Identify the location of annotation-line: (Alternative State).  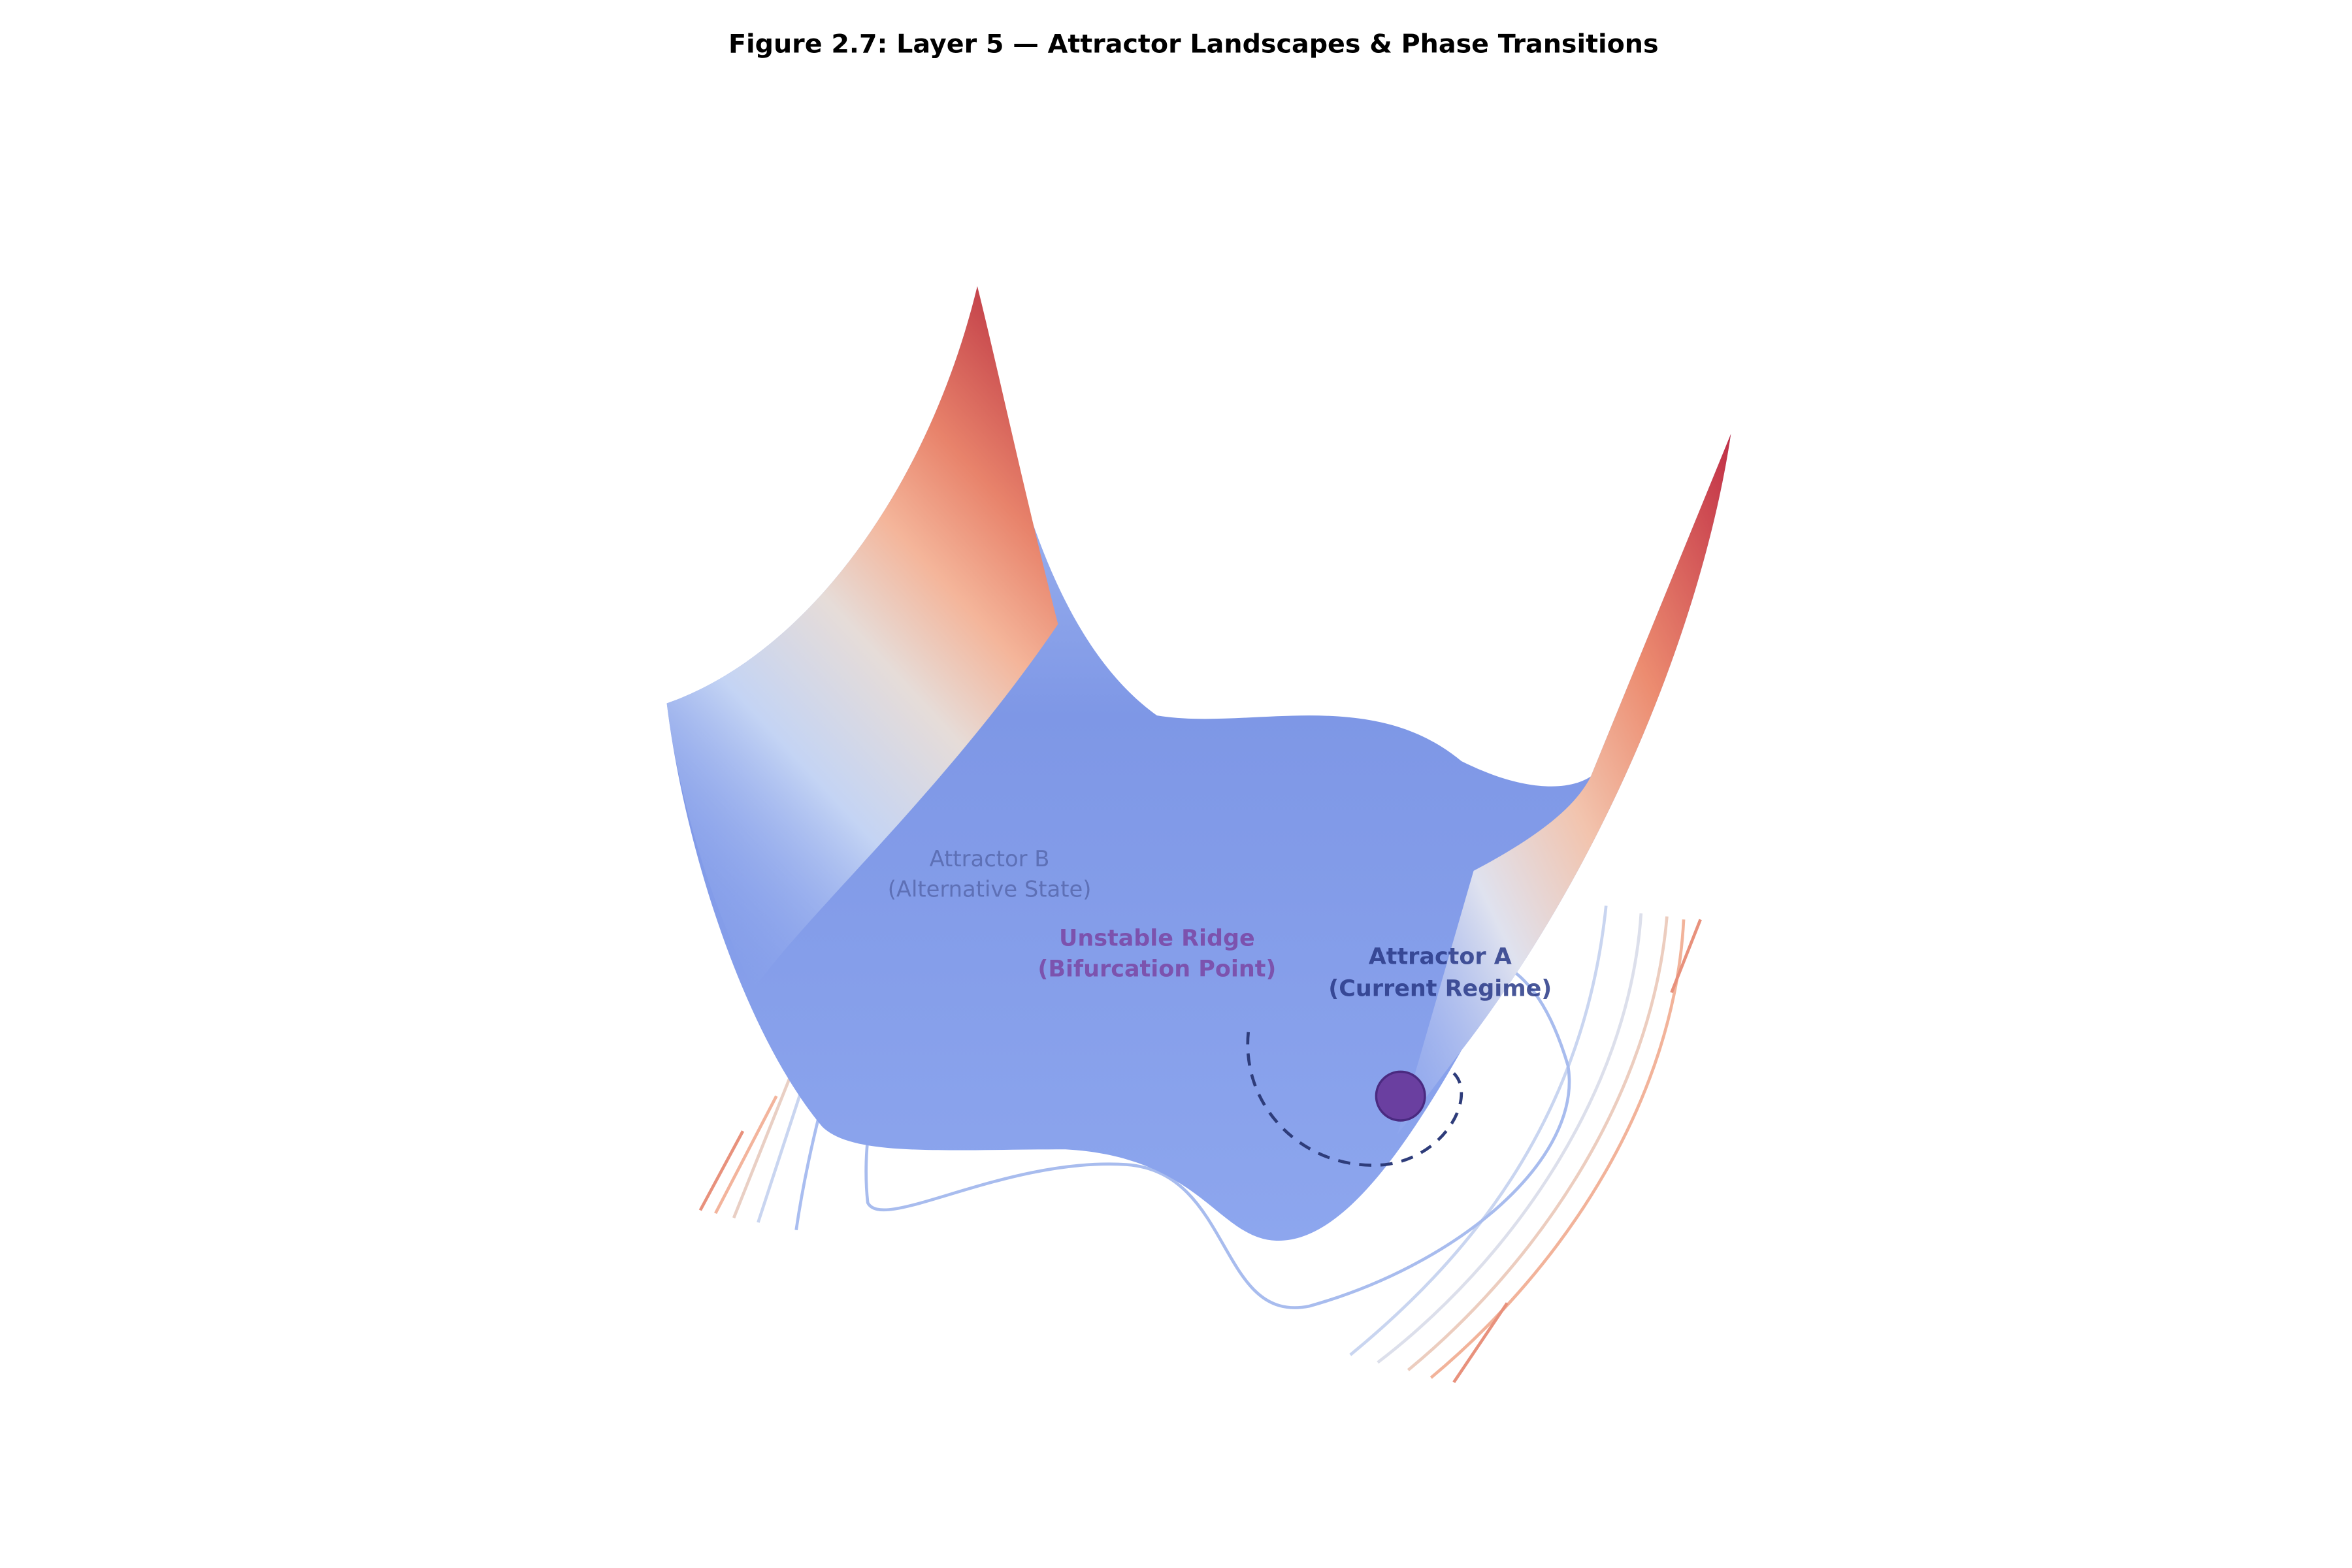
(990, 889).